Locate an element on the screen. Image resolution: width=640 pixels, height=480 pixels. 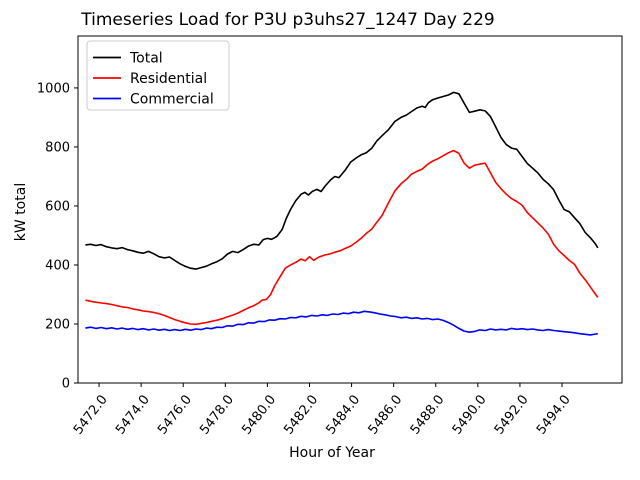
legend-label-residential: Residential is located at coordinates (168, 79).